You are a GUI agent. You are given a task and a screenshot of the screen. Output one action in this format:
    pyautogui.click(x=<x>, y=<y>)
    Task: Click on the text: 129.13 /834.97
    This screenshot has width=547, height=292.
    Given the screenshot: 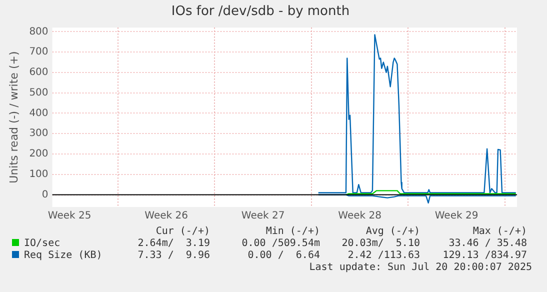 What is the action you would take?
    pyautogui.click(x=484, y=255)
    